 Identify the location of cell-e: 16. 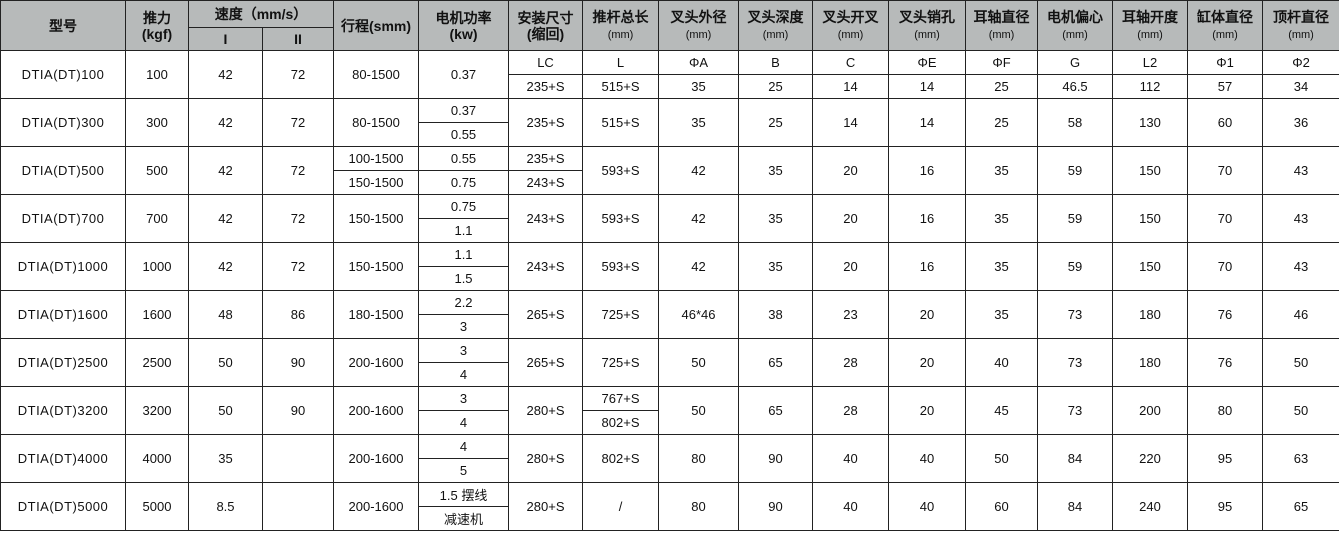
(927, 266).